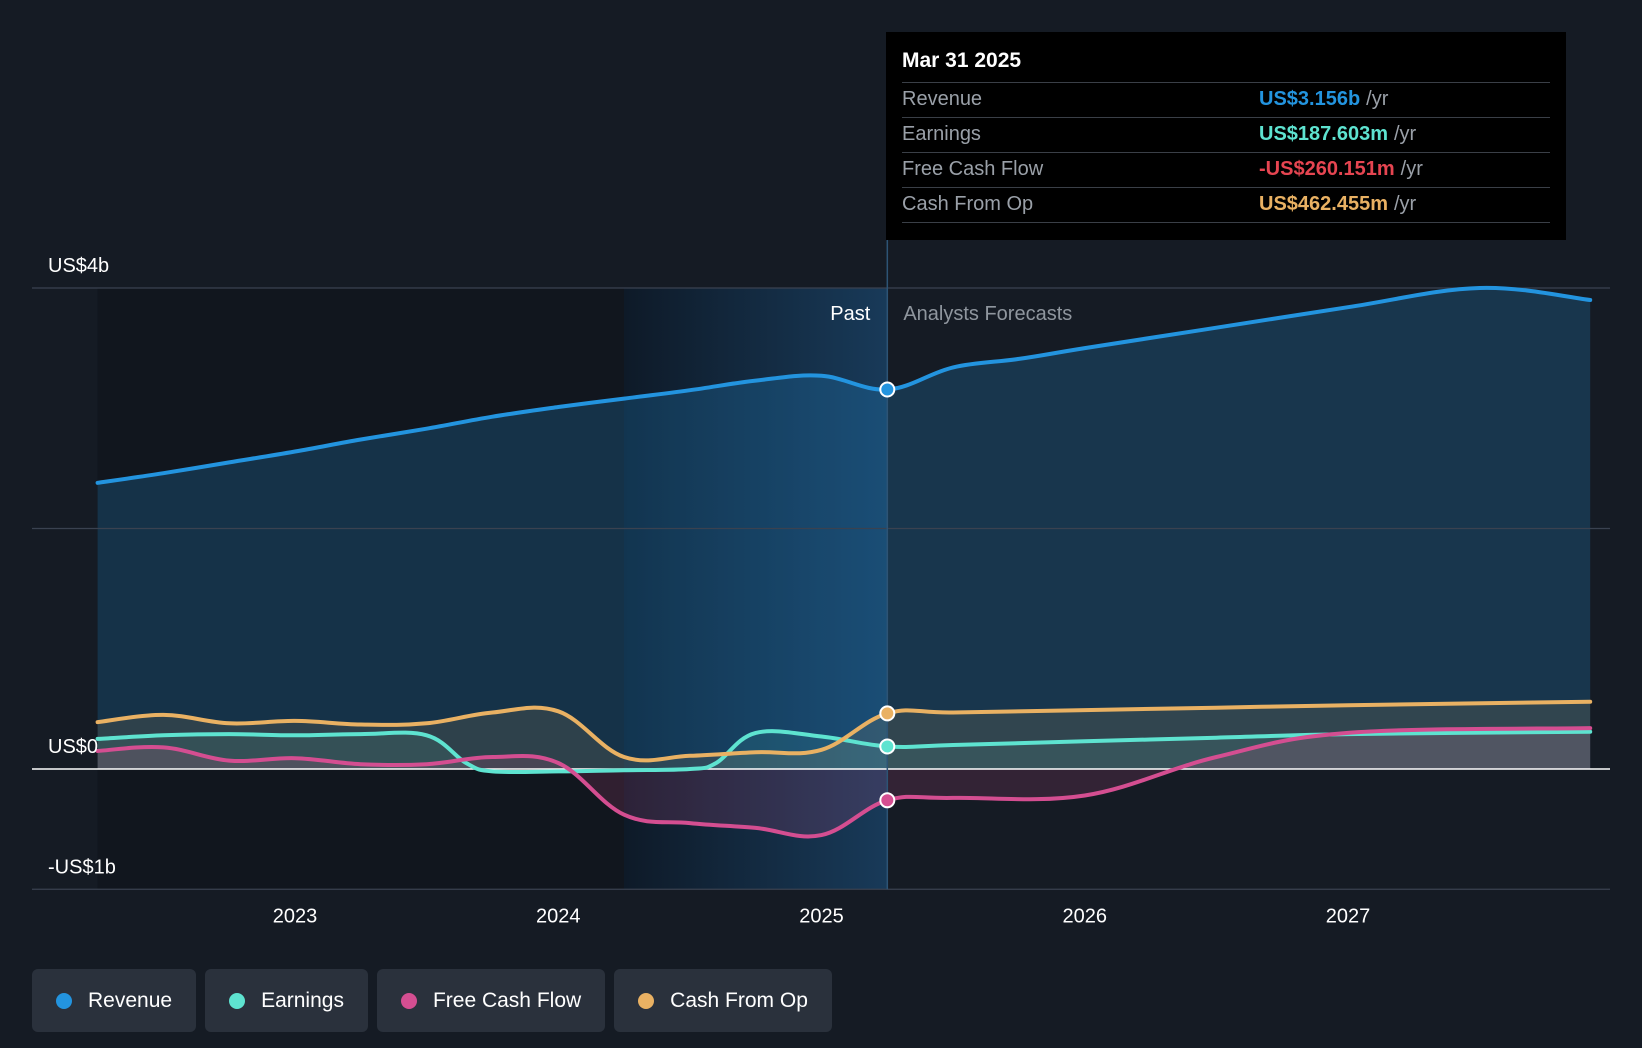  Describe the element at coordinates (756, 589) in the screenshot. I see `past-highlight-region` at that location.